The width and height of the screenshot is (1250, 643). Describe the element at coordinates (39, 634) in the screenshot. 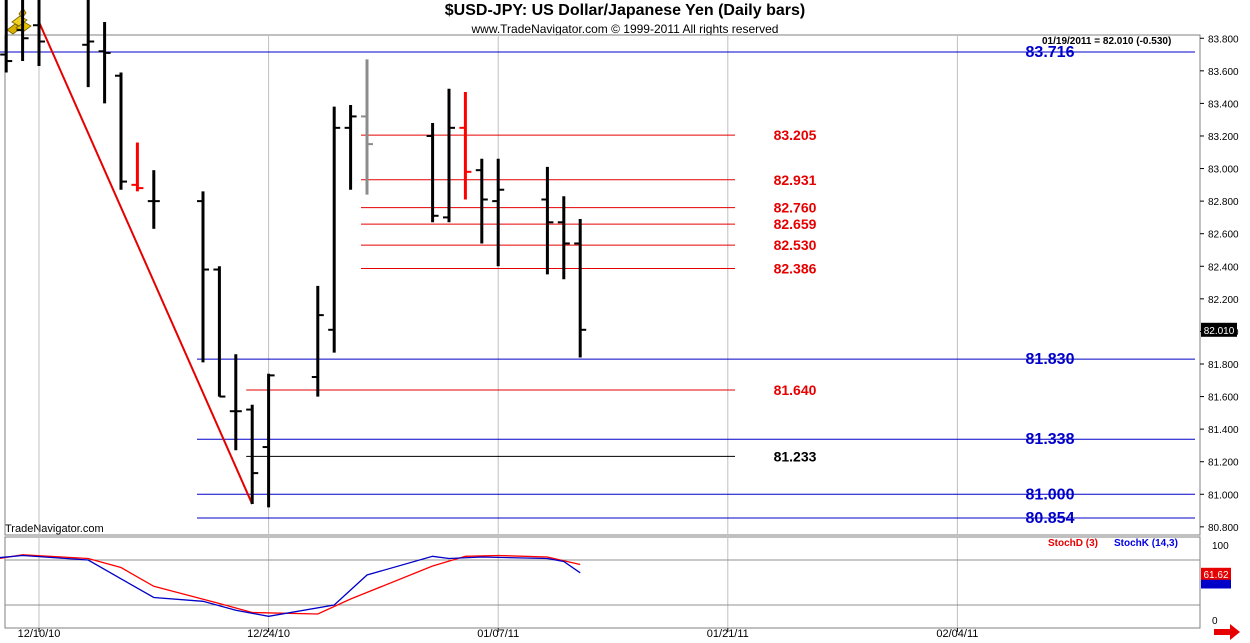

I see `x-tick-label: 12/10/10` at that location.